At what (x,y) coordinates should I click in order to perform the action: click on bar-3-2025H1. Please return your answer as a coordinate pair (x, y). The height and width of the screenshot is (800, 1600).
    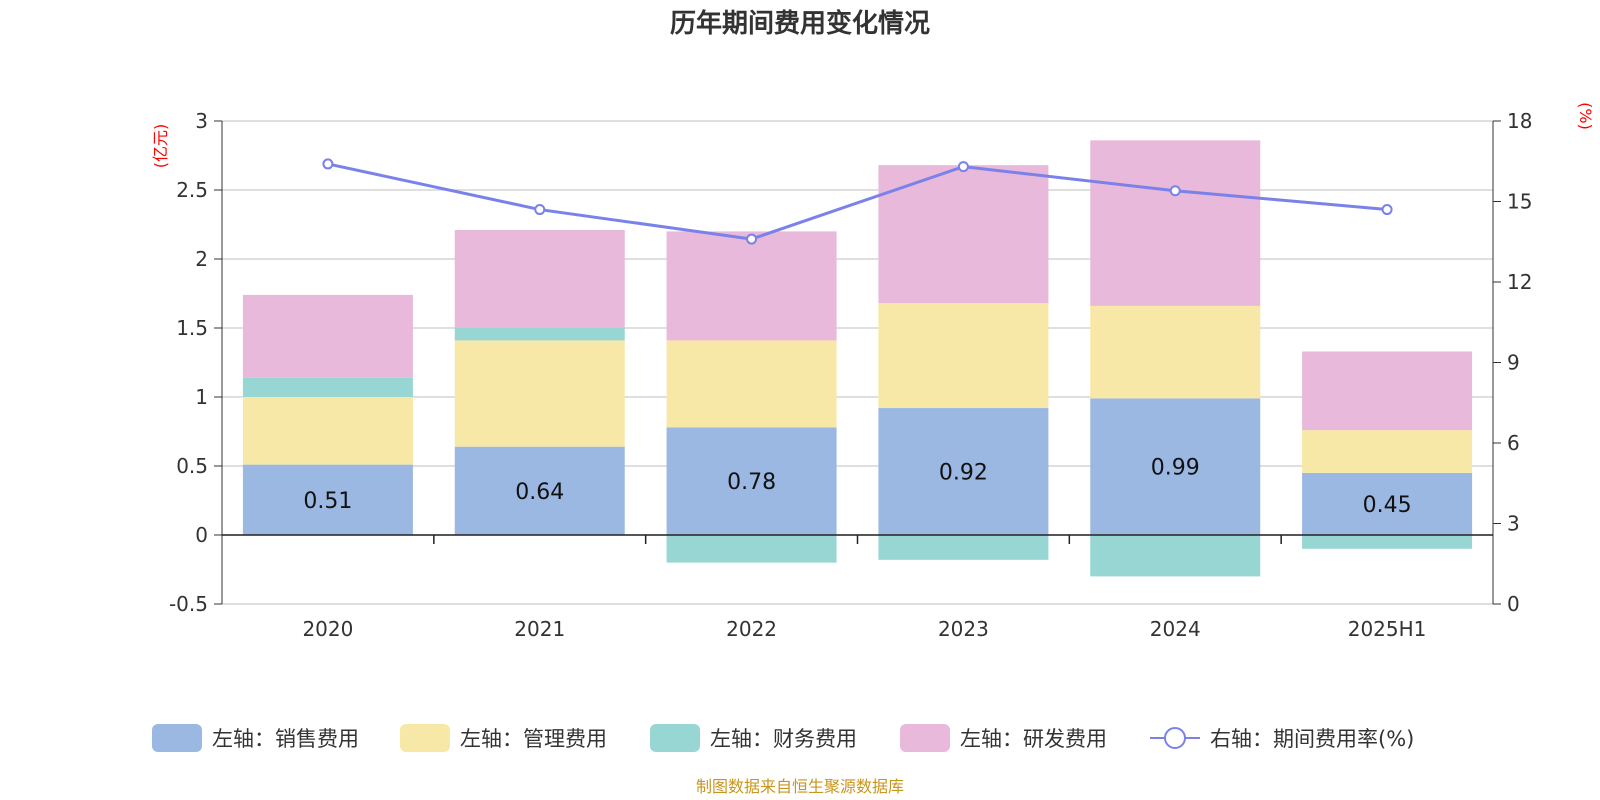
    Looking at the image, I should click on (1387, 391).